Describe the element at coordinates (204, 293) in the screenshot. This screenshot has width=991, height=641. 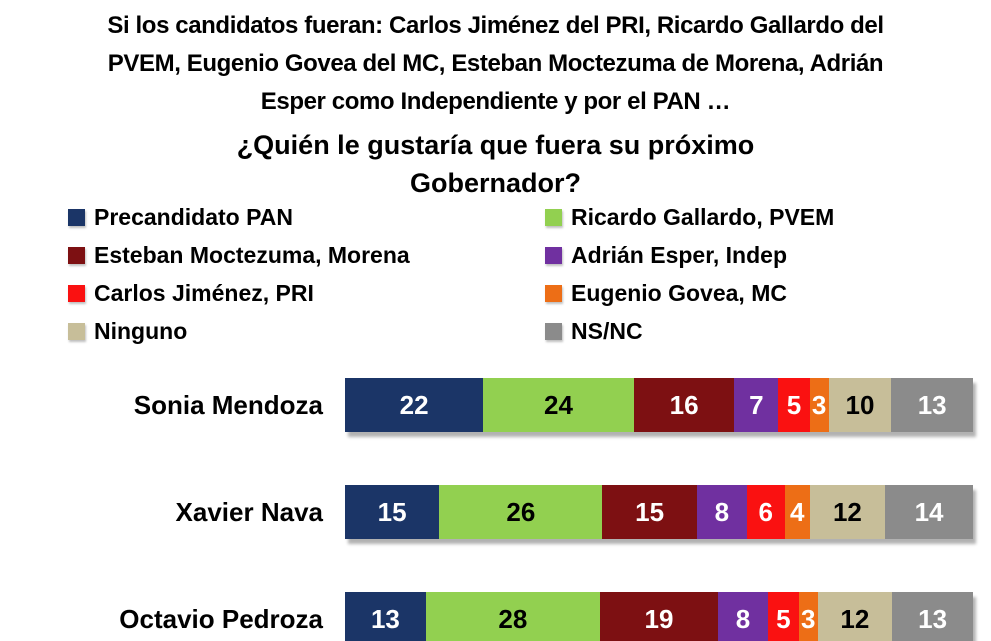
I see `legend-label: Carlos Jiménez, PRI` at that location.